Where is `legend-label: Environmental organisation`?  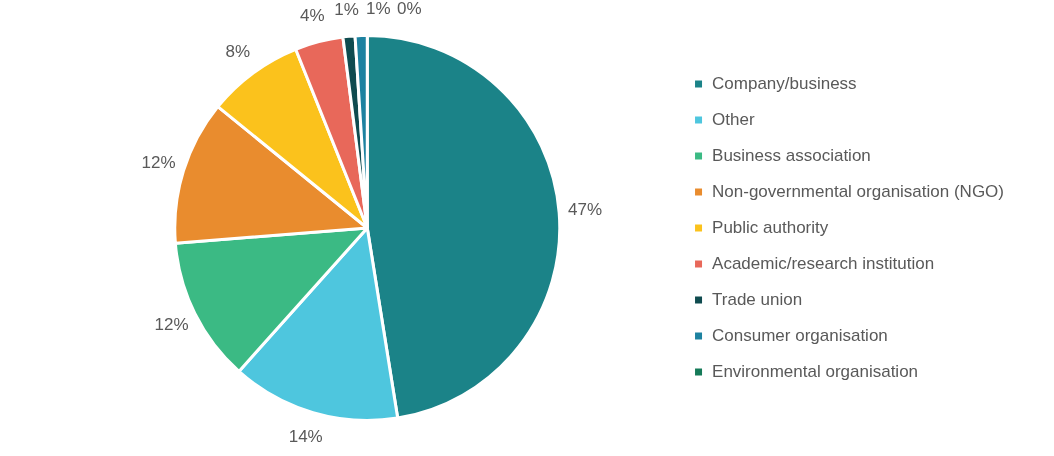
legend-label: Environmental organisation is located at coordinates (815, 371).